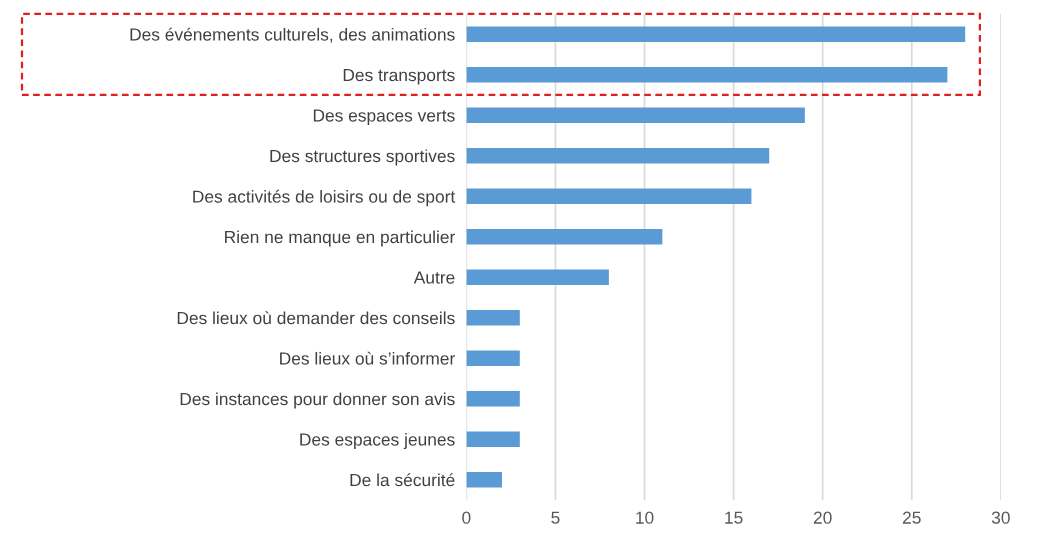 The image size is (1048, 558). I want to click on x-tick-label: 25, so click(911, 517).